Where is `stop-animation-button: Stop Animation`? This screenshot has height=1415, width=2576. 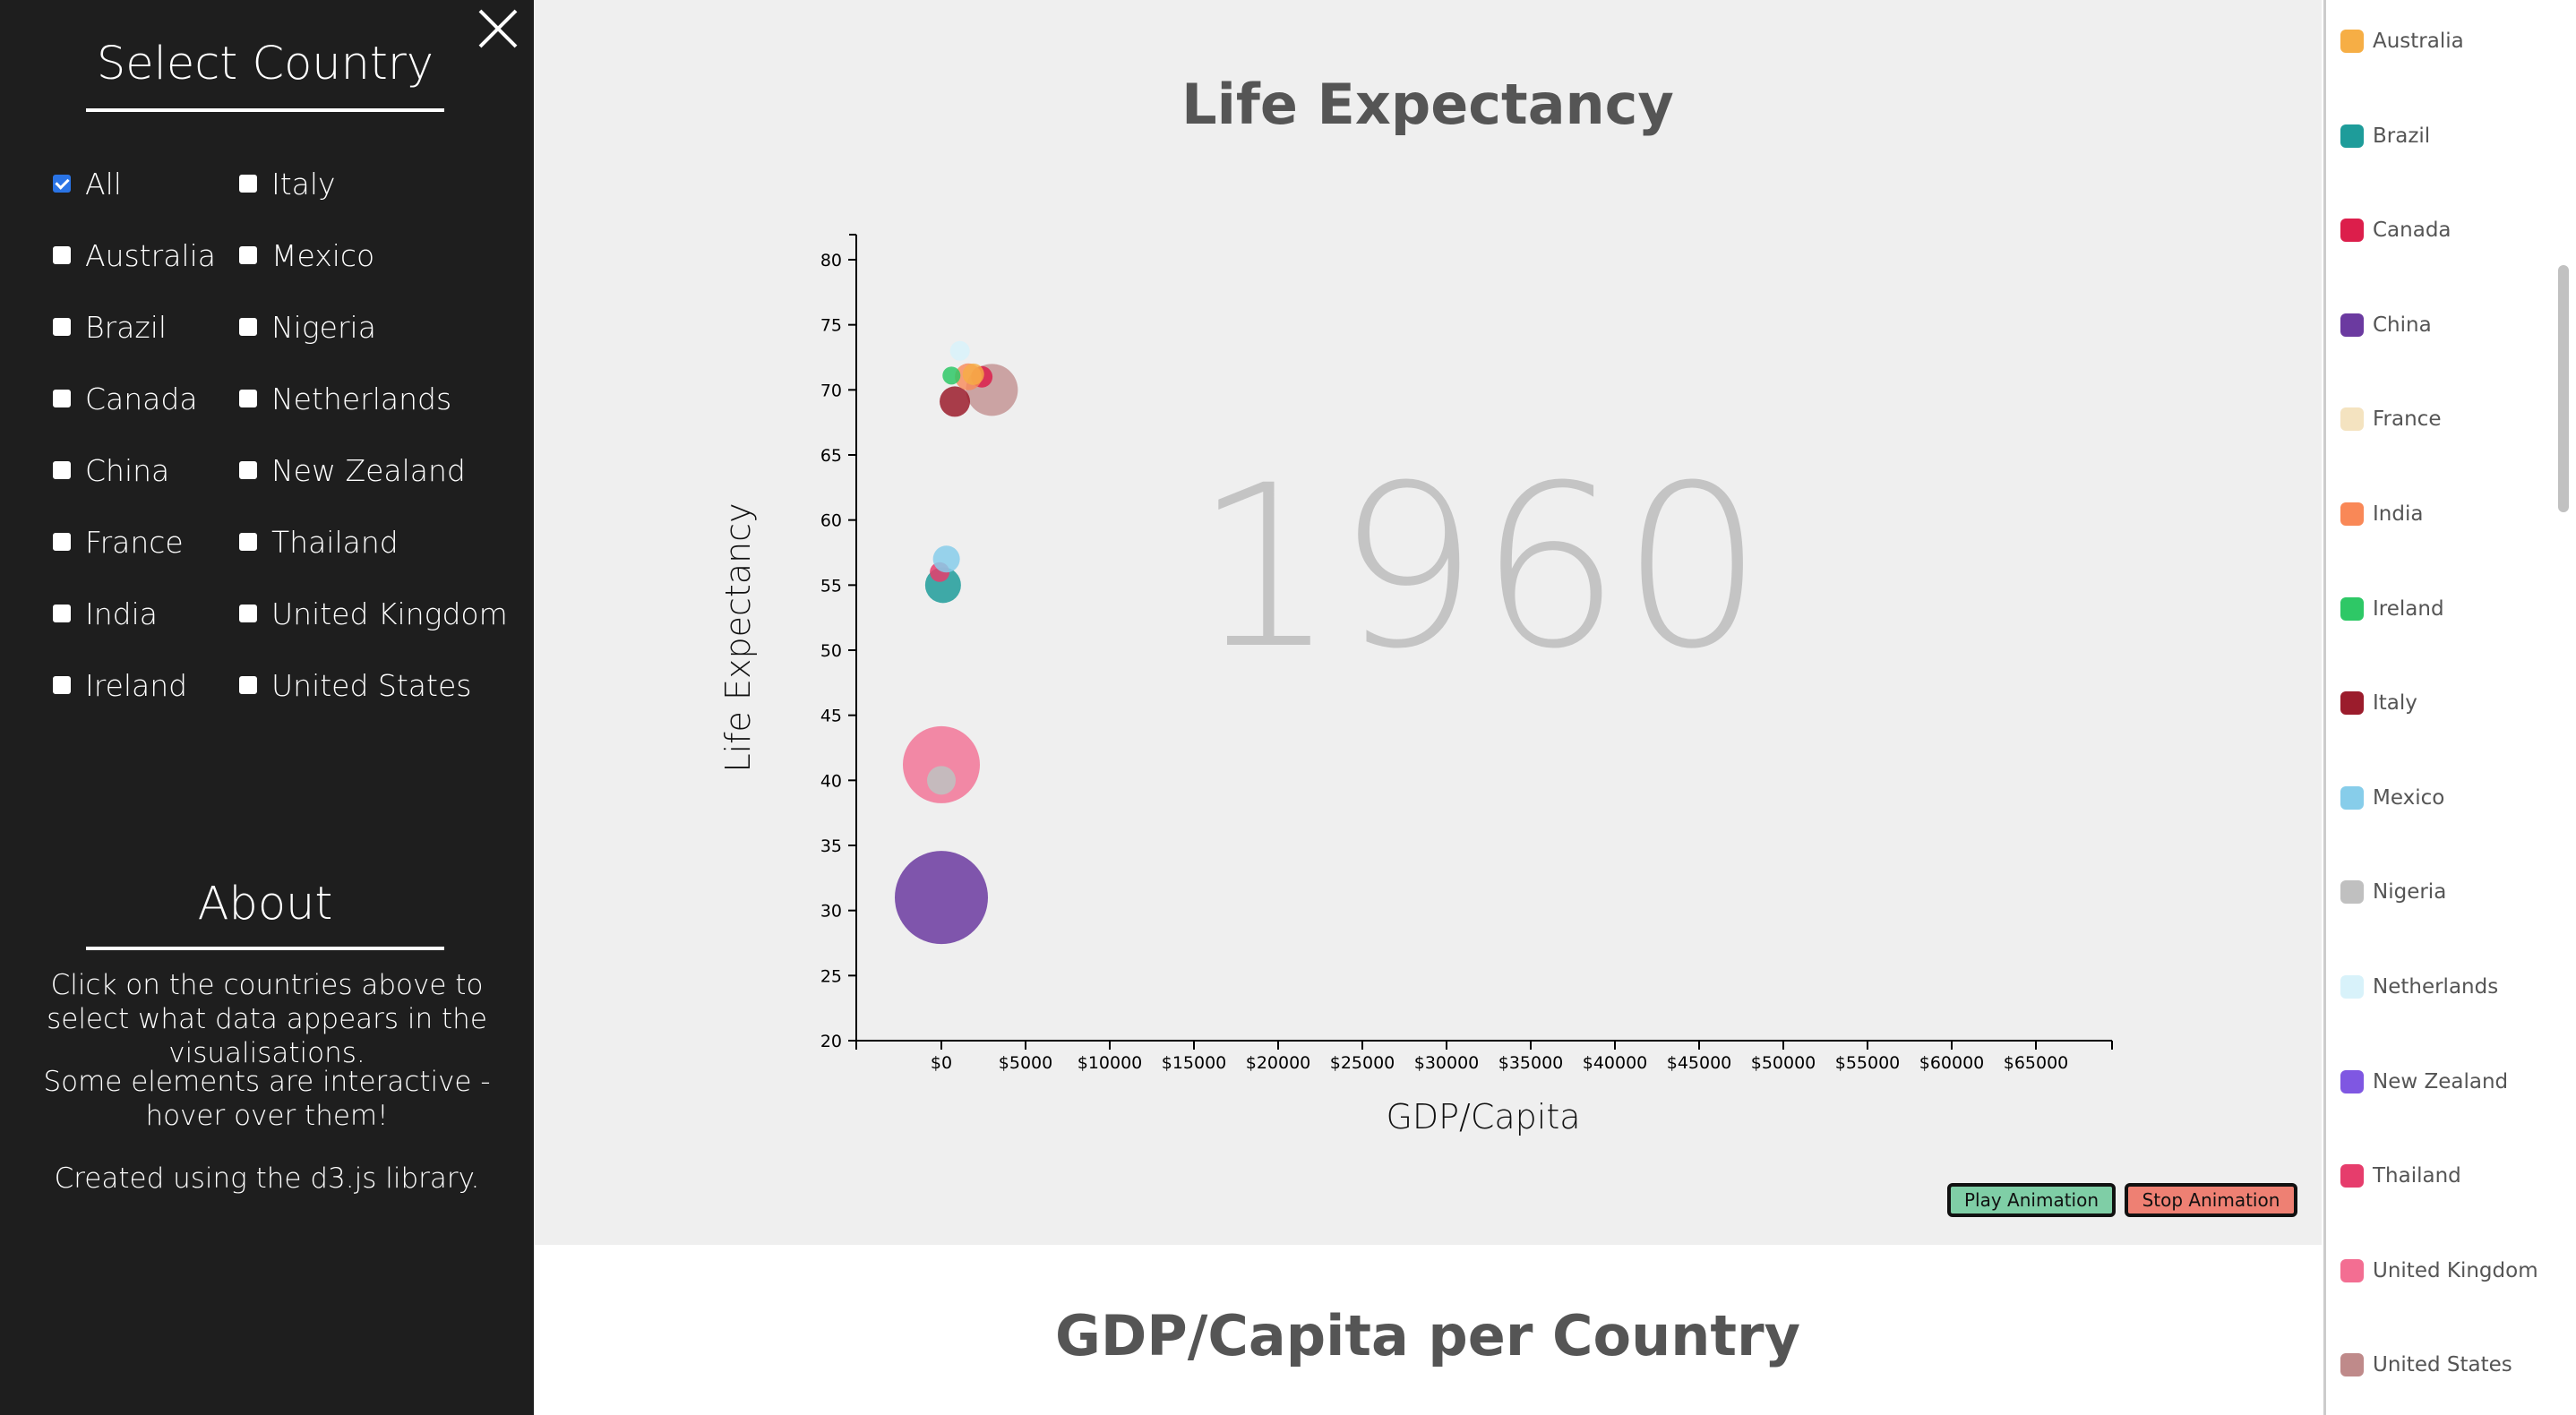 stop-animation-button: Stop Animation is located at coordinates (2211, 1200).